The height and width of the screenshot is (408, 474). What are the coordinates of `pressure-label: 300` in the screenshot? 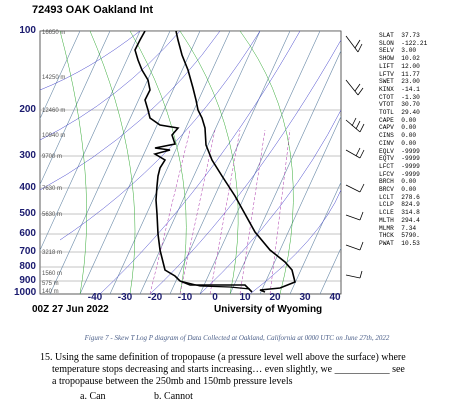 It's located at (27, 155).